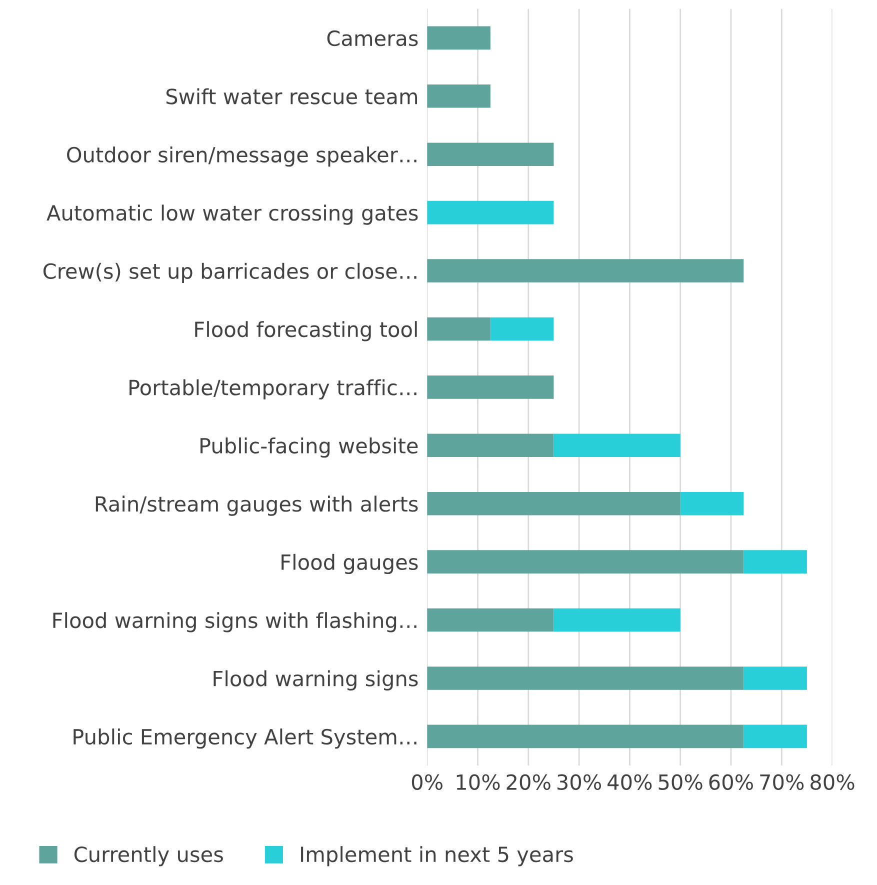 The width and height of the screenshot is (877, 885). Describe the element at coordinates (232, 214) in the screenshot. I see `y-tick-label: Automatic low water crossing gates` at that location.